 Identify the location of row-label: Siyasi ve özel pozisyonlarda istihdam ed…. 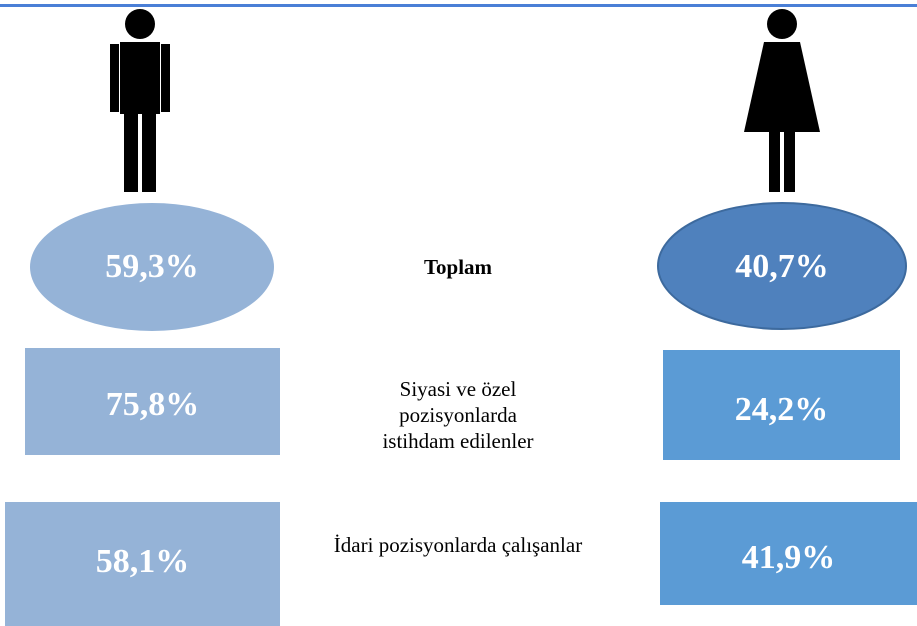
(458, 415).